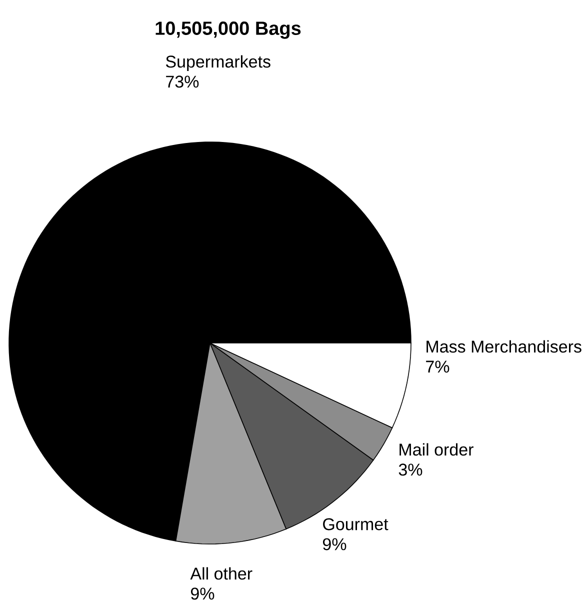  I want to click on data-label: 3%, so click(410, 470).